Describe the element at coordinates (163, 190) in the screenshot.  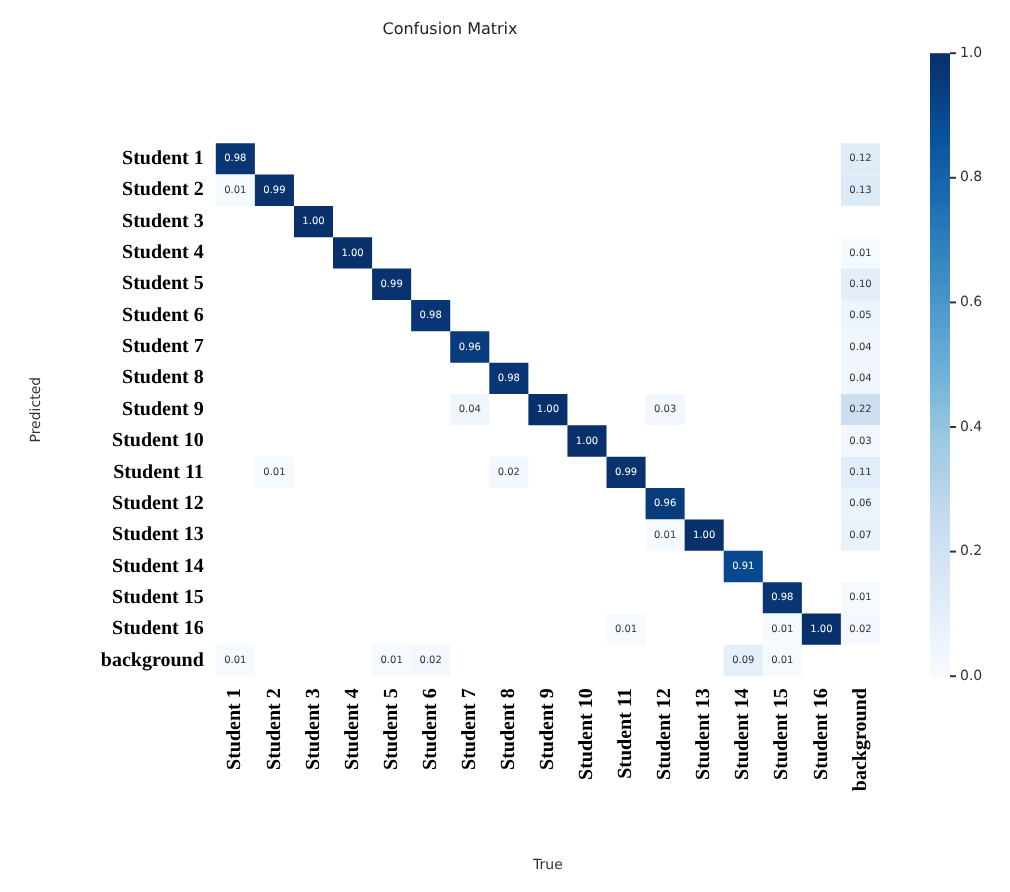
I see `y-tick-label: Student 2` at that location.